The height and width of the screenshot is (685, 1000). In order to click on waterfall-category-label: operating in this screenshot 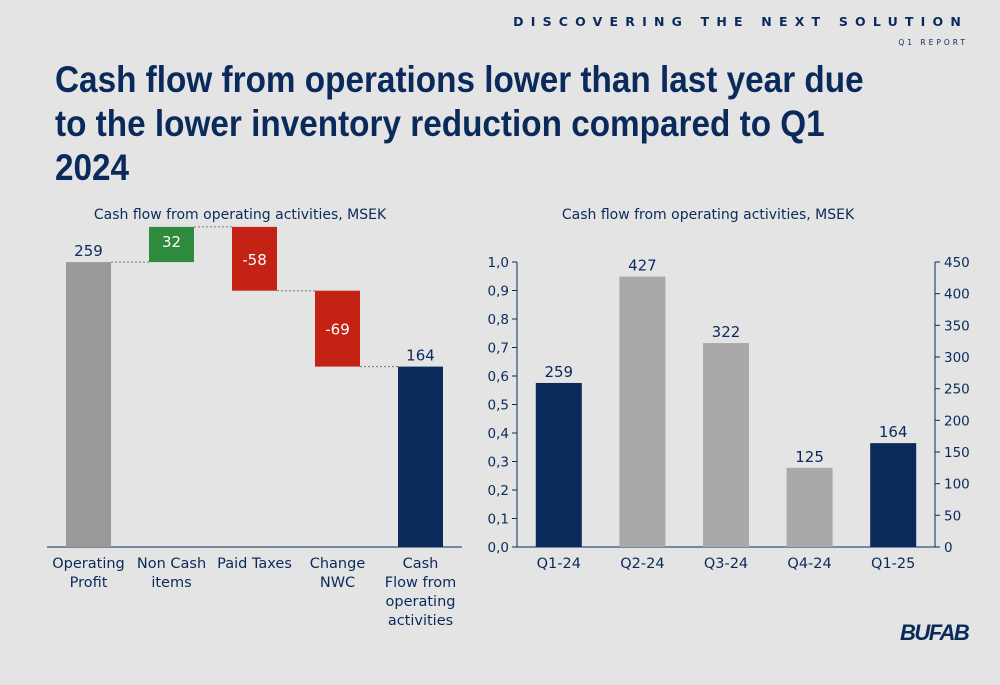, I will do `click(421, 602)`.